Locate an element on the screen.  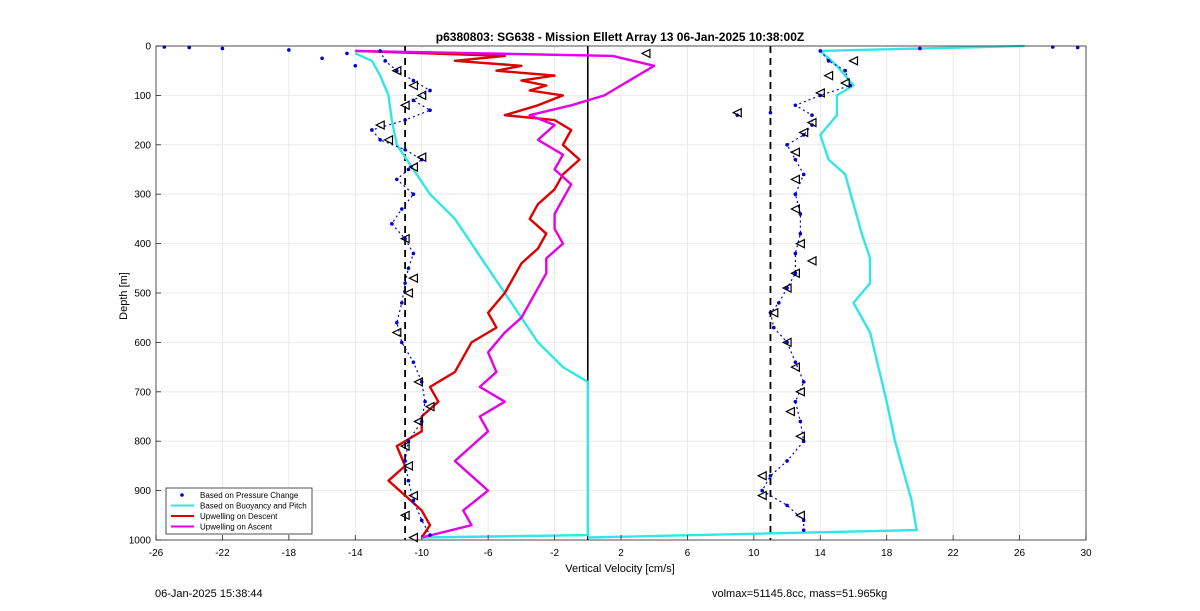
legend-entry: Based on Pressure Change is located at coordinates (249, 495).